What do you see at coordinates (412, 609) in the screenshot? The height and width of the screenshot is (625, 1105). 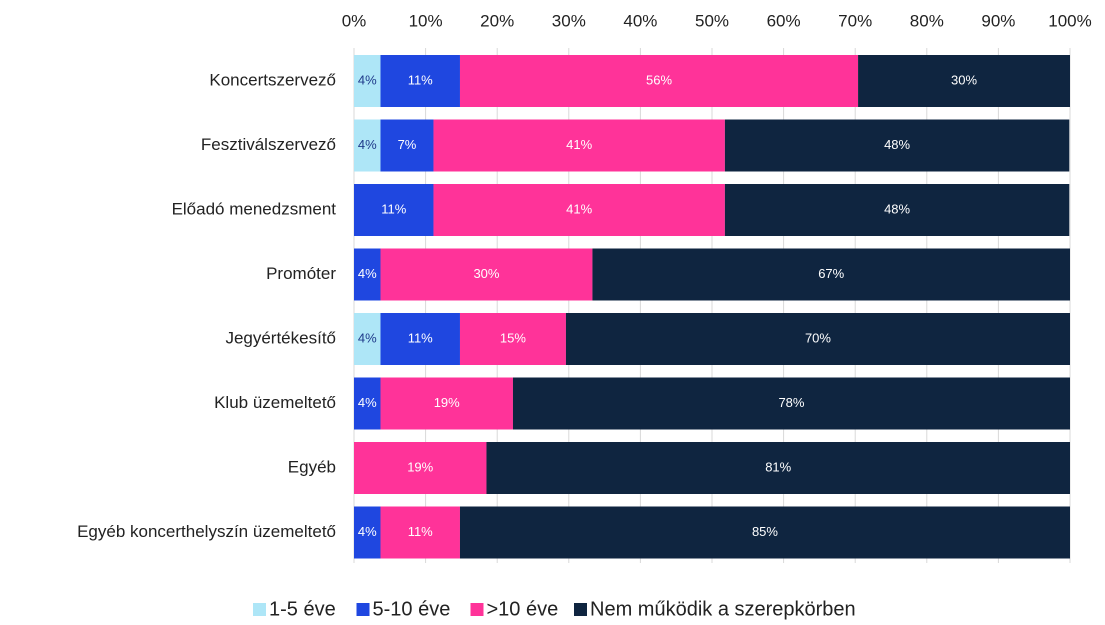 I see `legend-label: 5-10 éve` at bounding box center [412, 609].